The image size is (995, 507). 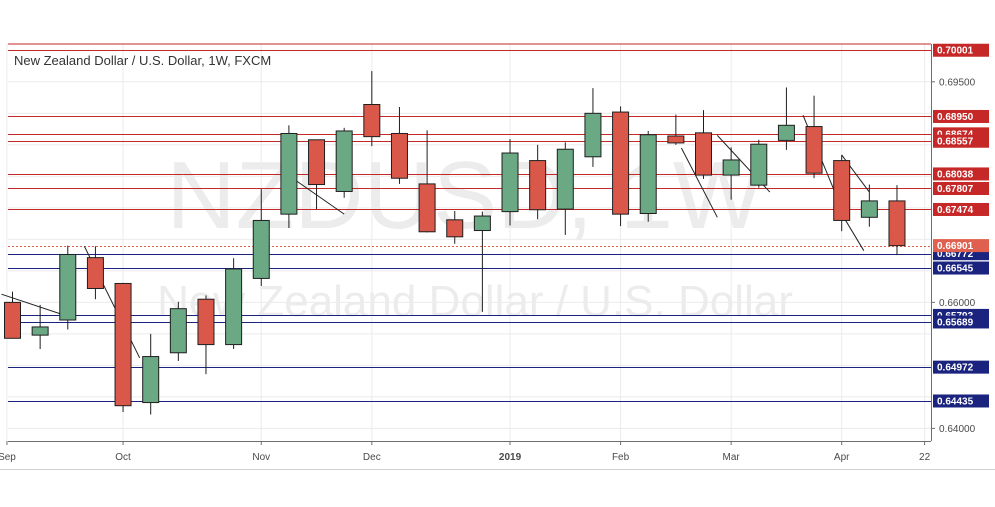 I want to click on price-level-label: 0.64435, so click(x=961, y=401).